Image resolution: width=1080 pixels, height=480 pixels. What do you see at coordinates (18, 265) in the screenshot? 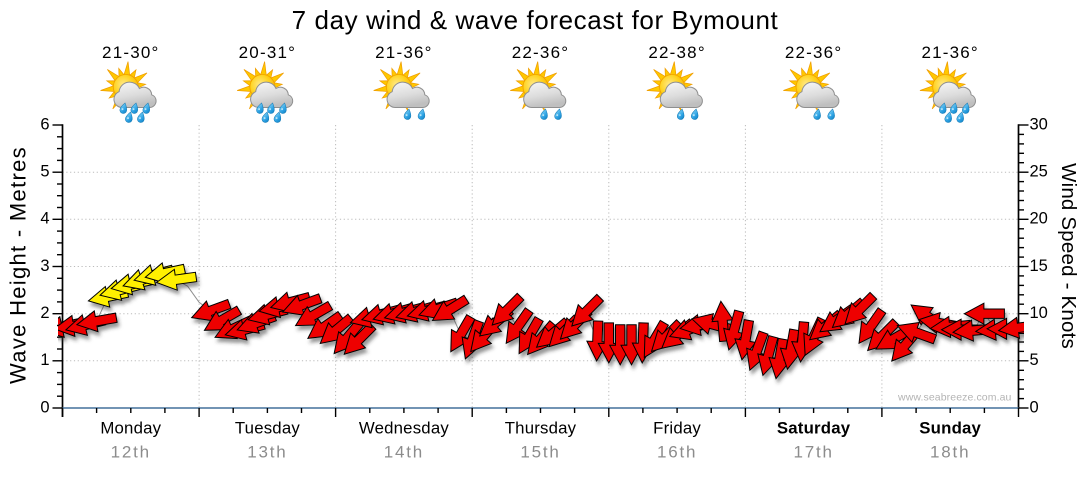
I see `svg-text: Wave Height - Metres` at bounding box center [18, 265].